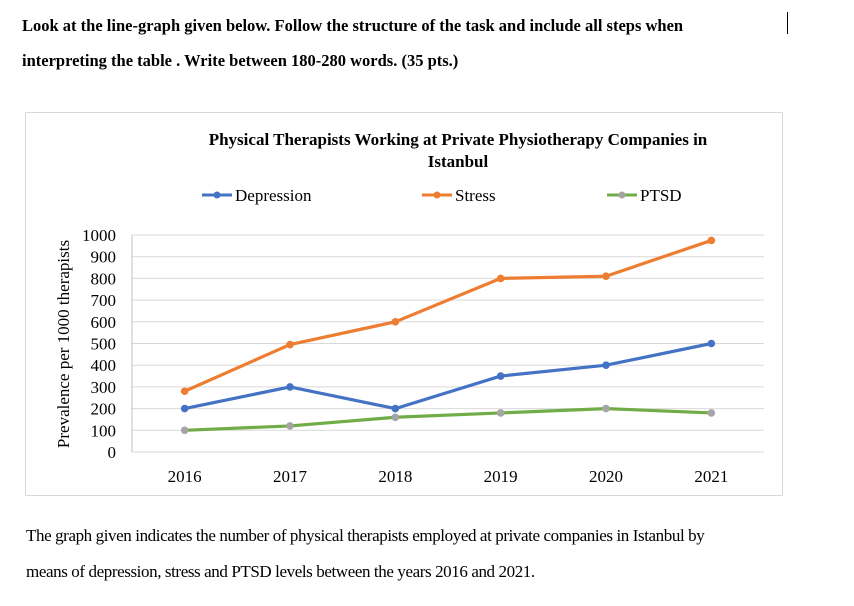 This screenshot has height=606, width=854. Describe the element at coordinates (711, 240) in the screenshot. I see `data-point-stress-2021` at that location.